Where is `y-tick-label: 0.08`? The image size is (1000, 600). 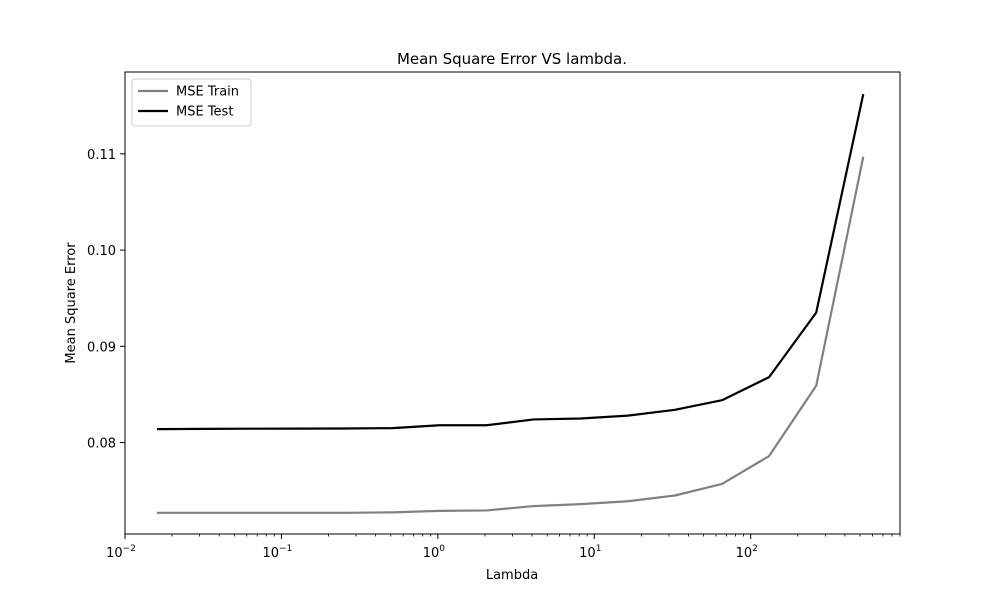 y-tick-label: 0.08 is located at coordinates (101, 444).